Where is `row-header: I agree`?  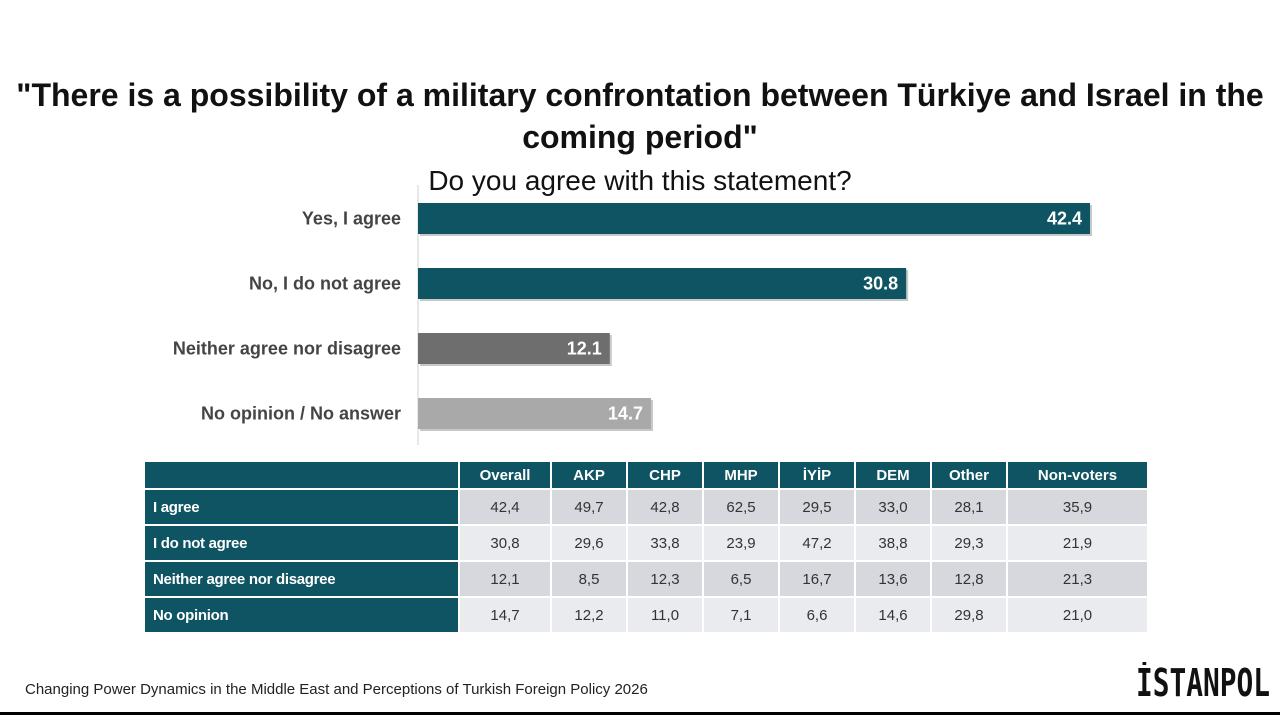
row-header: I agree is located at coordinates (302, 506).